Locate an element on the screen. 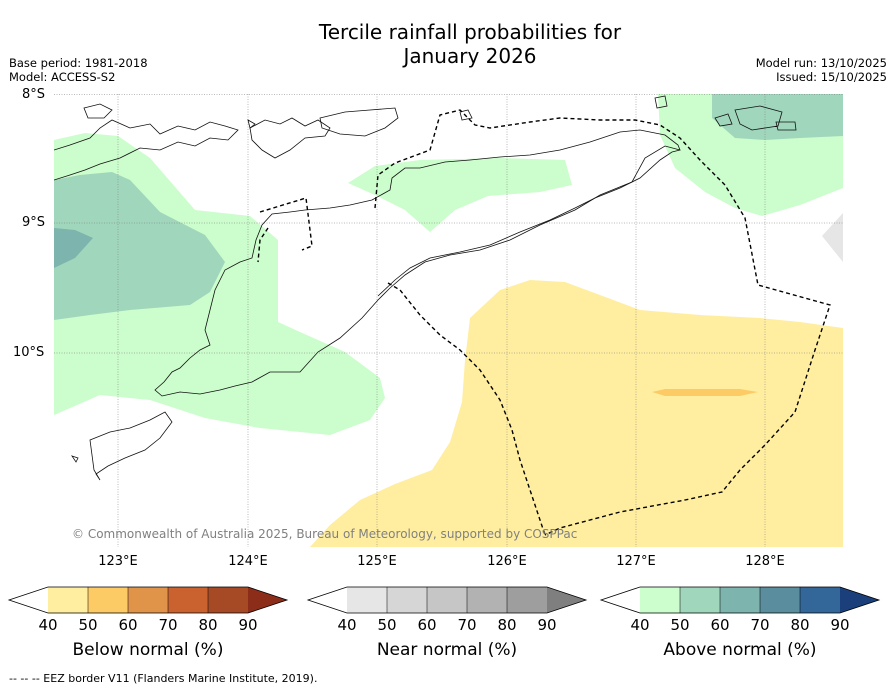 The height and width of the screenshot is (690, 896). model-run: Model run: 13/10/2025 is located at coordinates (821, 63).